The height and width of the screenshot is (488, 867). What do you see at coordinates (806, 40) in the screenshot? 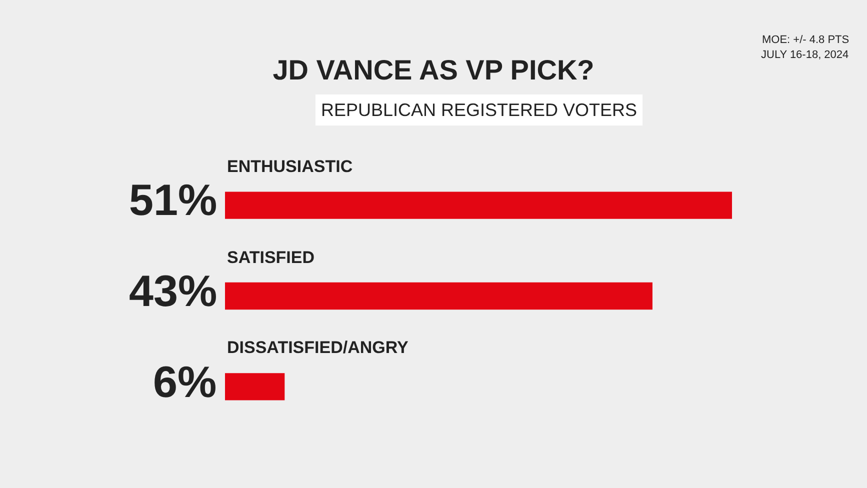
I see `text: MOE: +/- 4.8 PTS` at bounding box center [806, 40].